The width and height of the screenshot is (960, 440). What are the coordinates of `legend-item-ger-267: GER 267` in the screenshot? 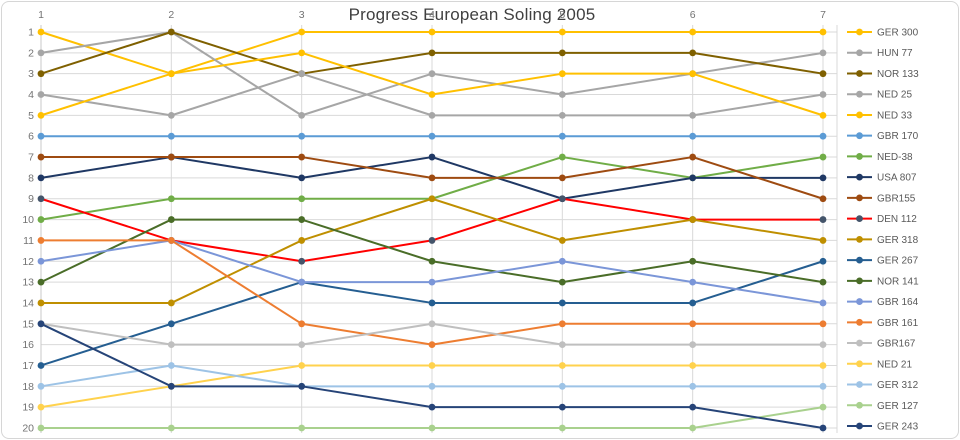 It's located at (883, 261).